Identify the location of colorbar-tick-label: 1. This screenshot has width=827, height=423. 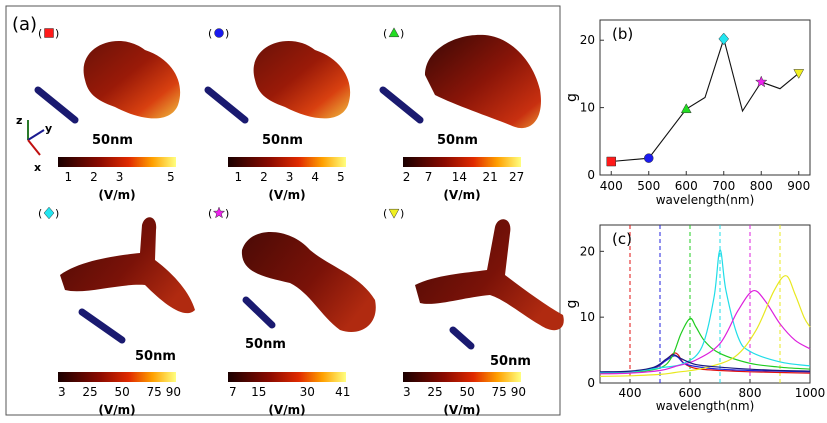
(68, 177).